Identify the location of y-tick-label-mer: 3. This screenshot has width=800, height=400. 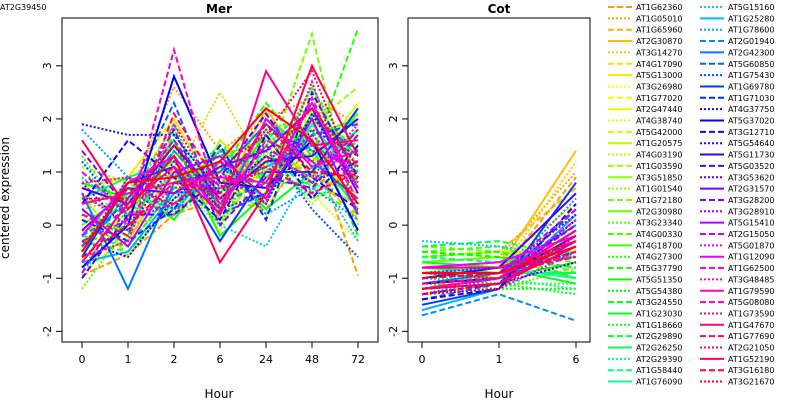
(47, 65).